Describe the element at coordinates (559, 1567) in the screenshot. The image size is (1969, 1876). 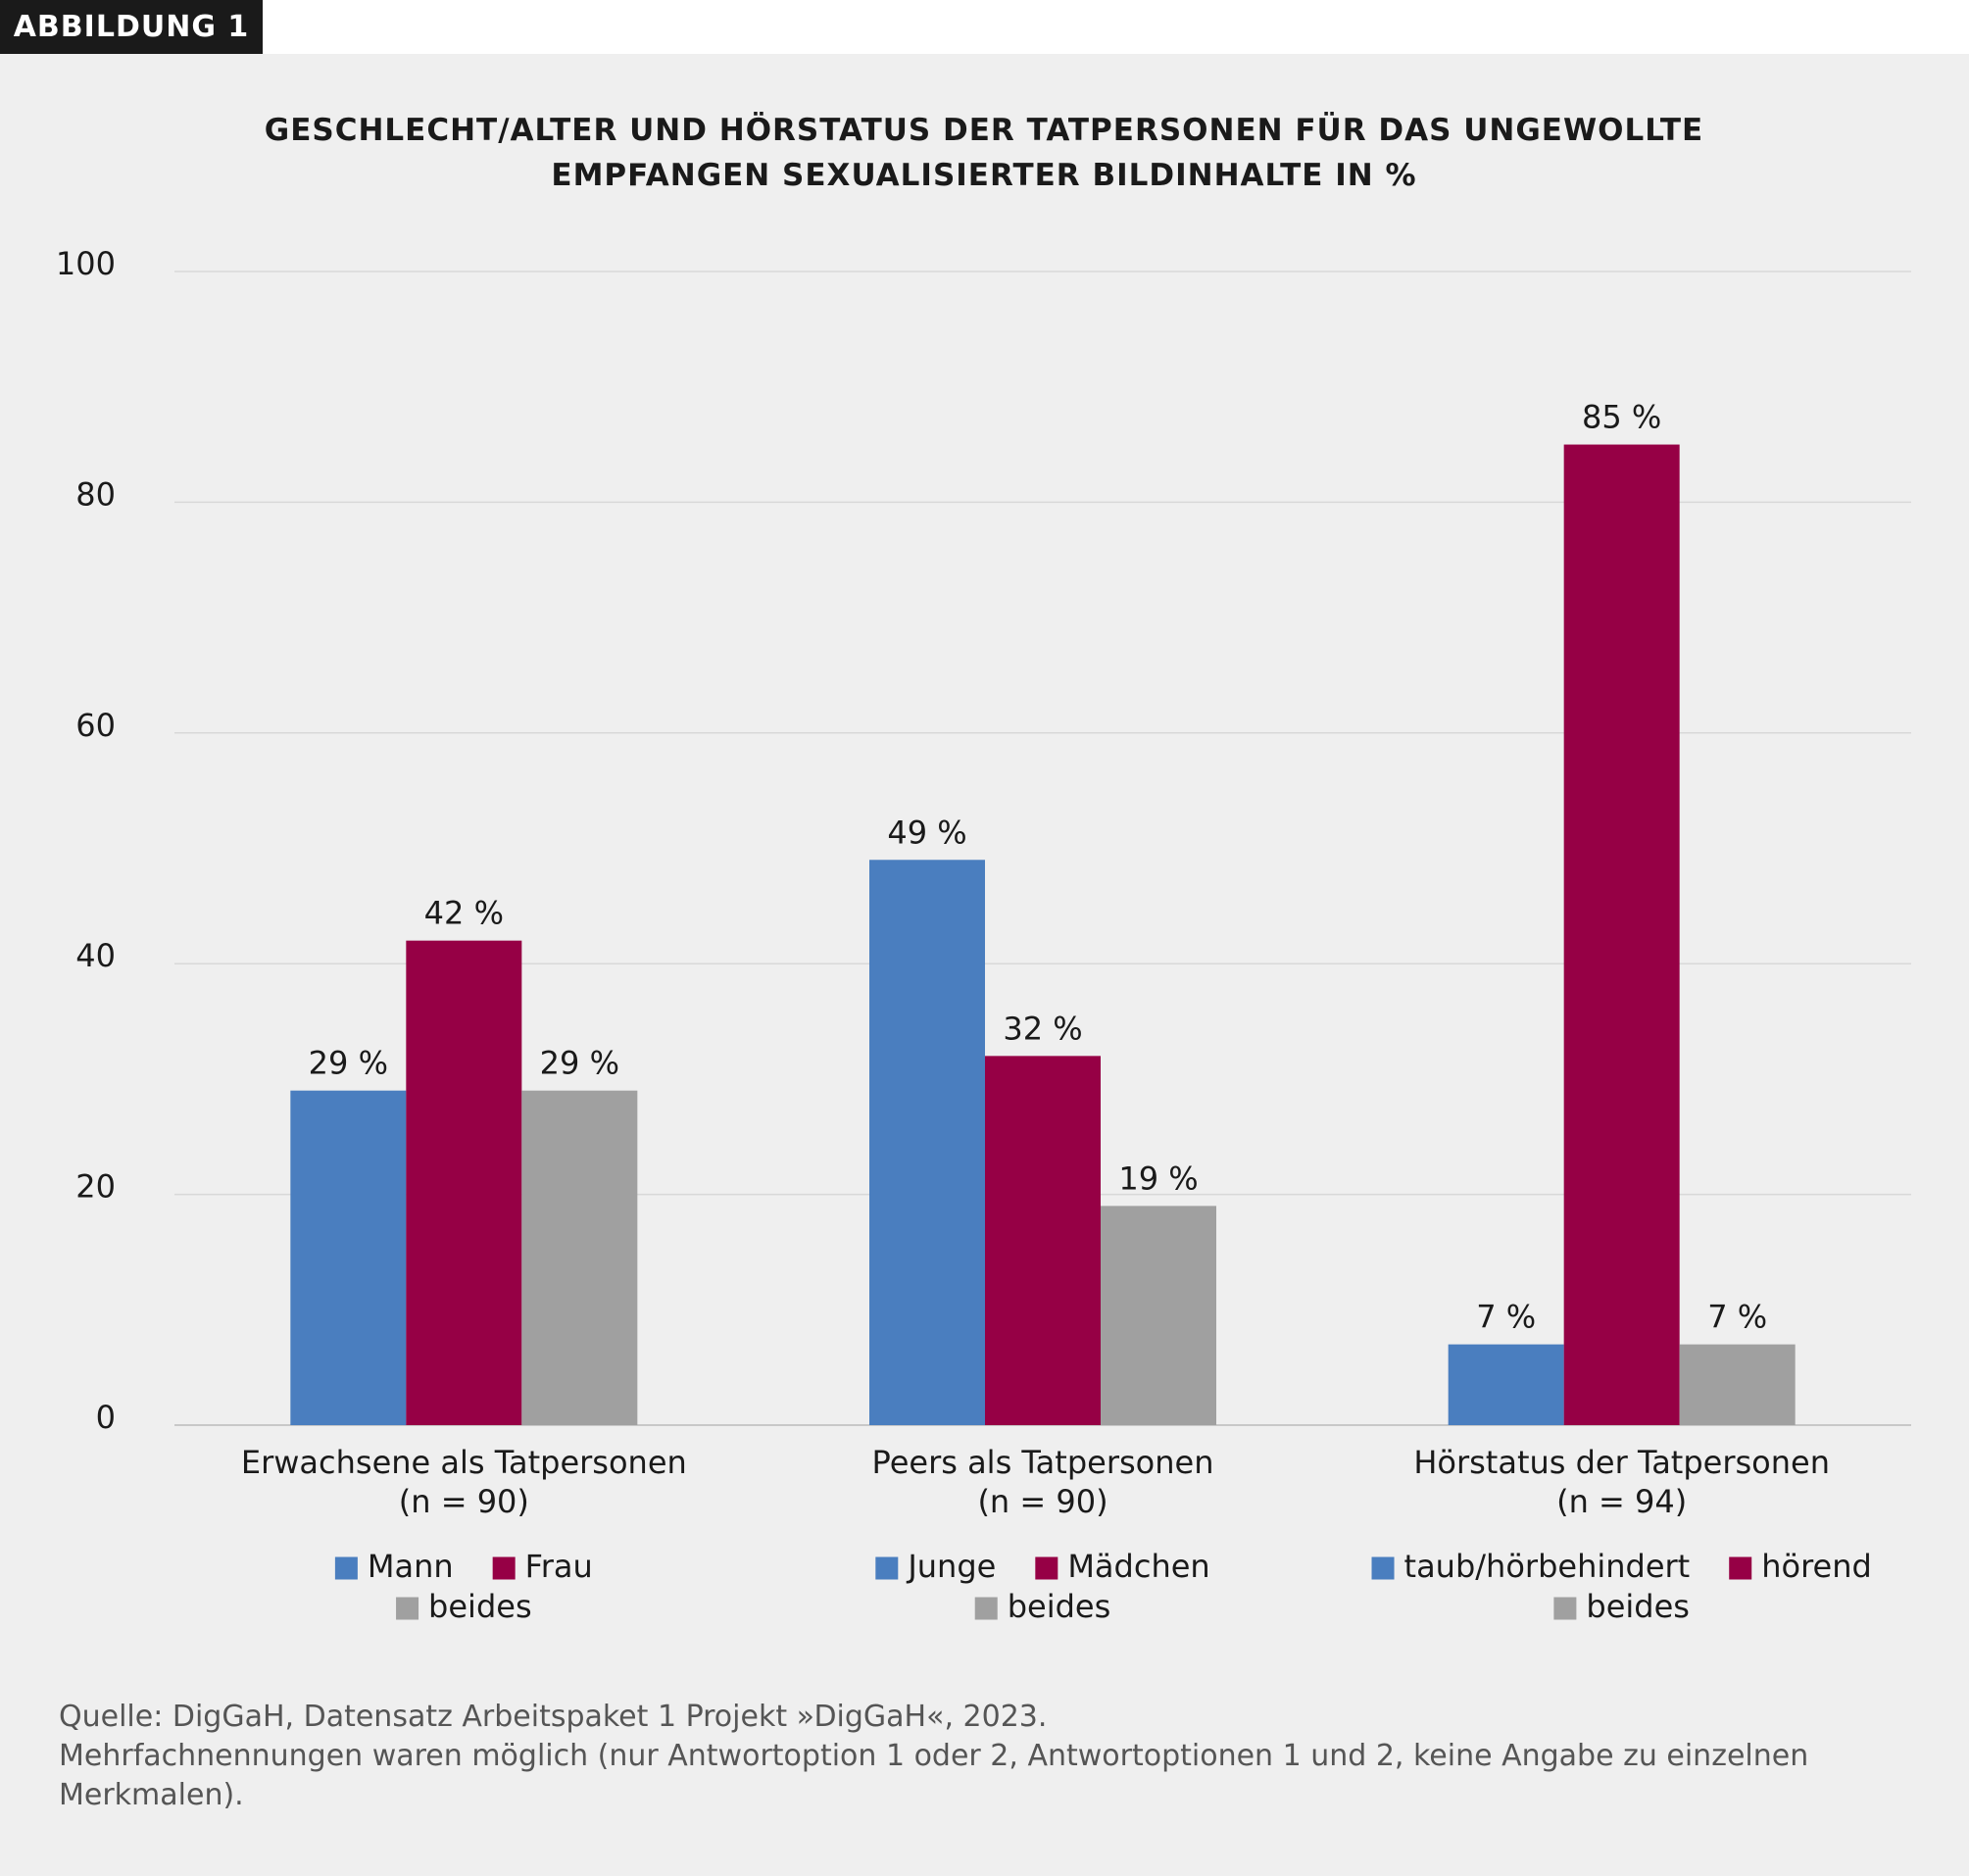
I see `legend-label: Frau` at that location.